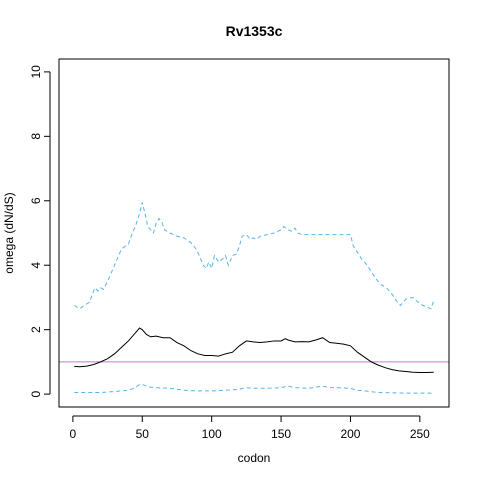 This screenshot has width=480, height=480. Describe the element at coordinates (9, 232) in the screenshot. I see `y-axis-label: omega (dN/dS)` at that location.